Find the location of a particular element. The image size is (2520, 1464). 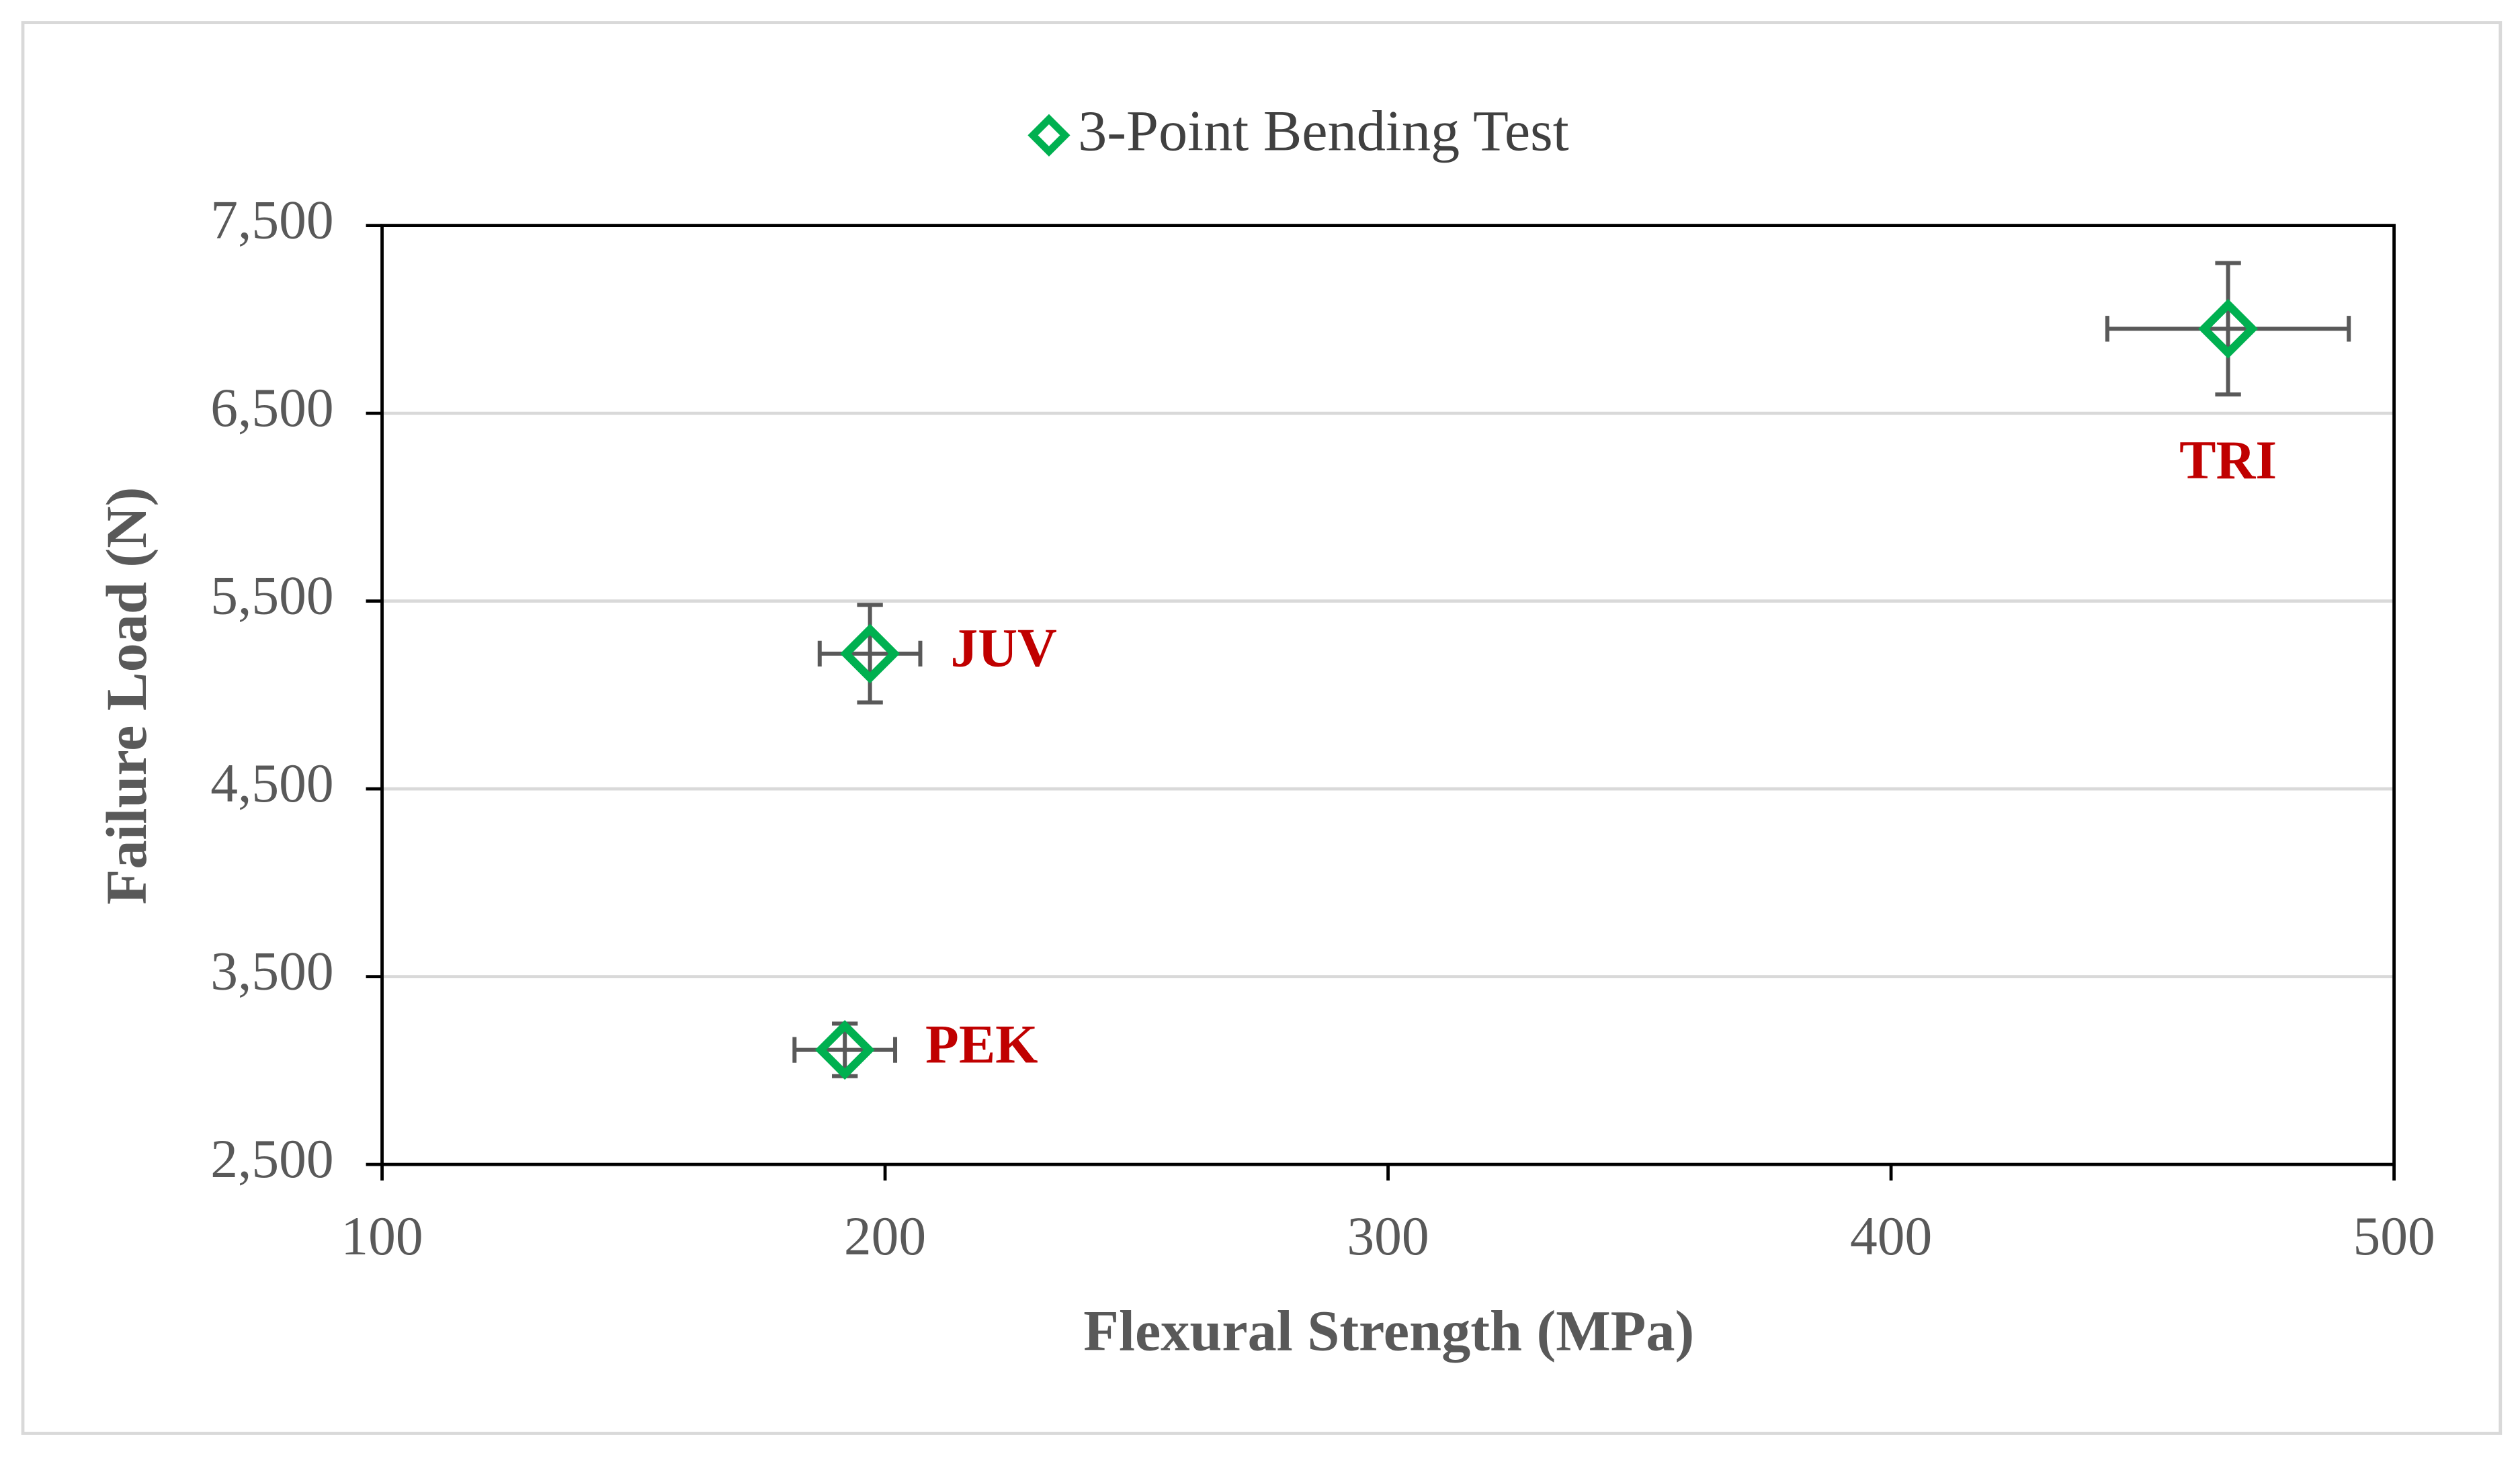

x-tick-label: 100 is located at coordinates (382, 1235).